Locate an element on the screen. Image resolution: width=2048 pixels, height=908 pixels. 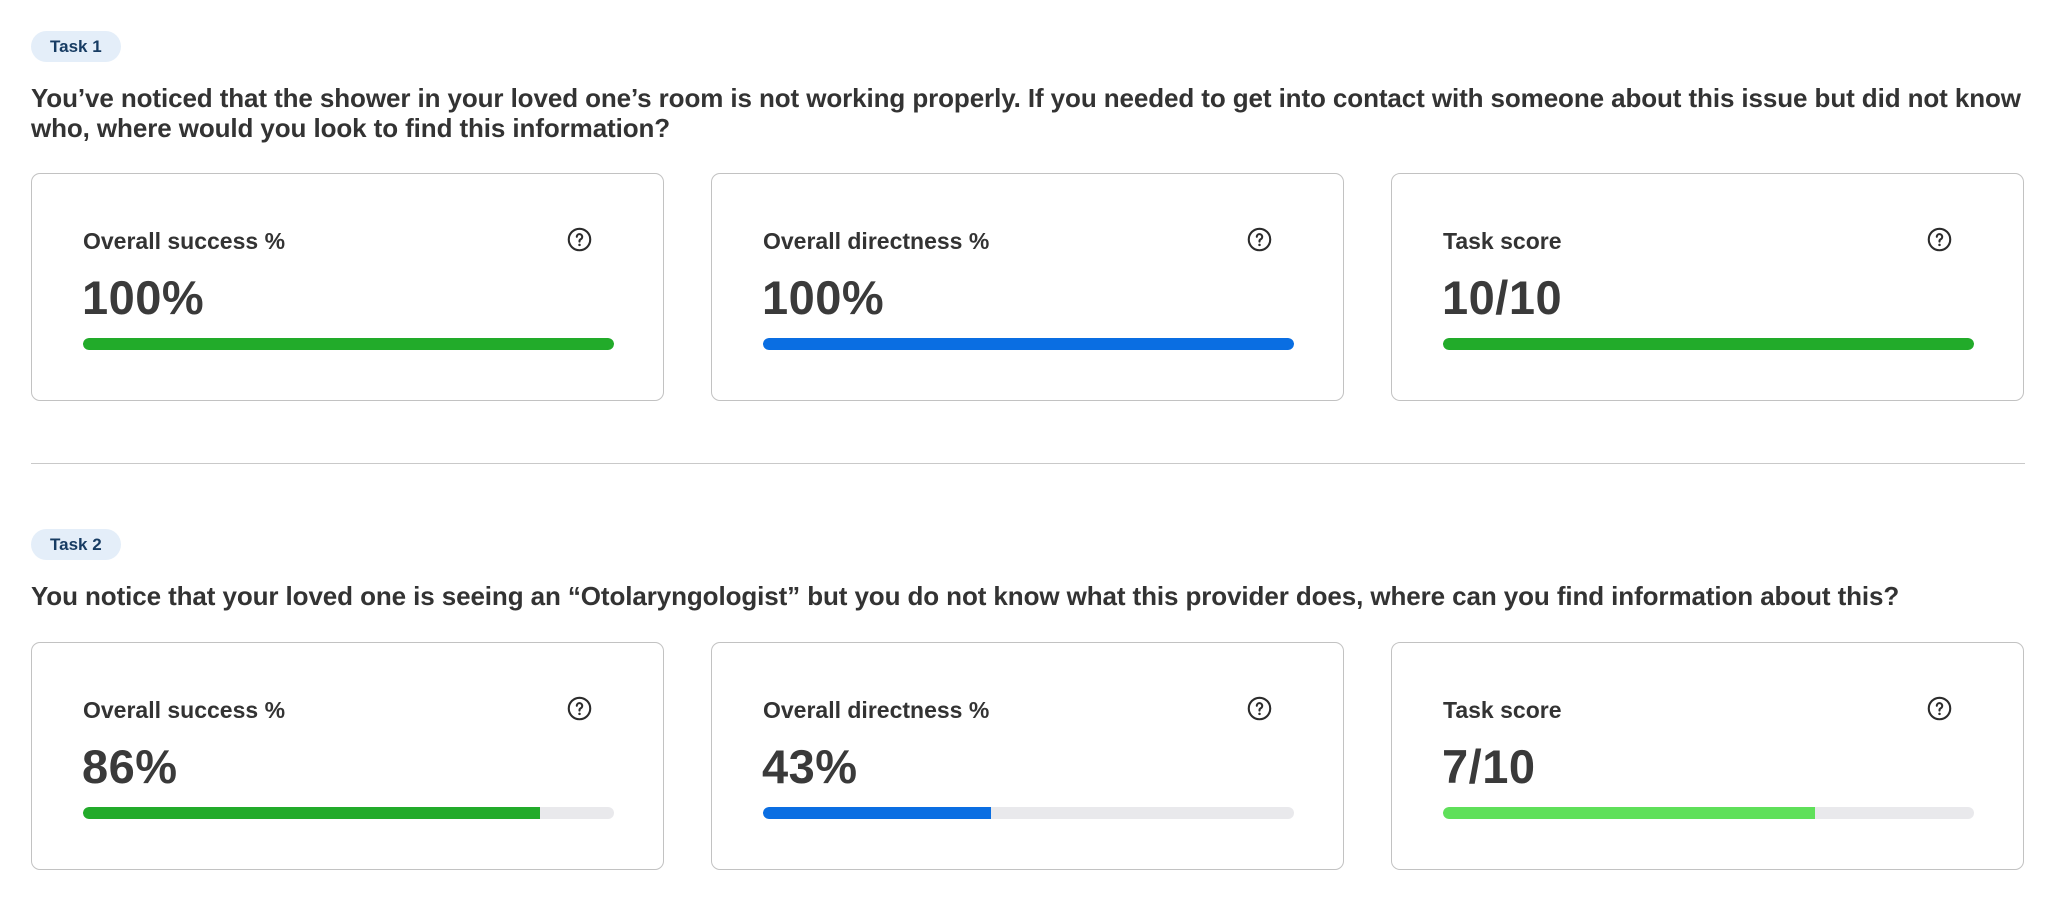
metric-card-overall-directness: Overall directness % 100% is located at coordinates (1027, 287).